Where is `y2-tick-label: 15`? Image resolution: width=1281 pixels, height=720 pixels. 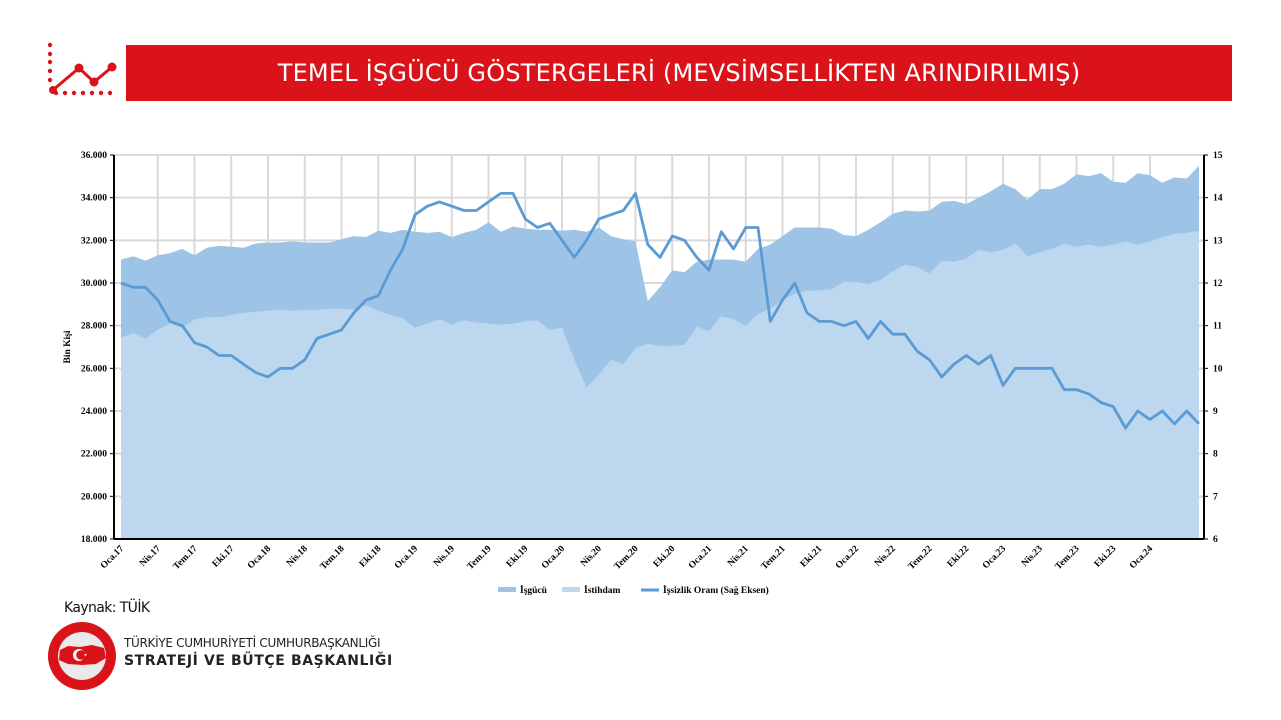 y2-tick-label: 15 is located at coordinates (1218, 156).